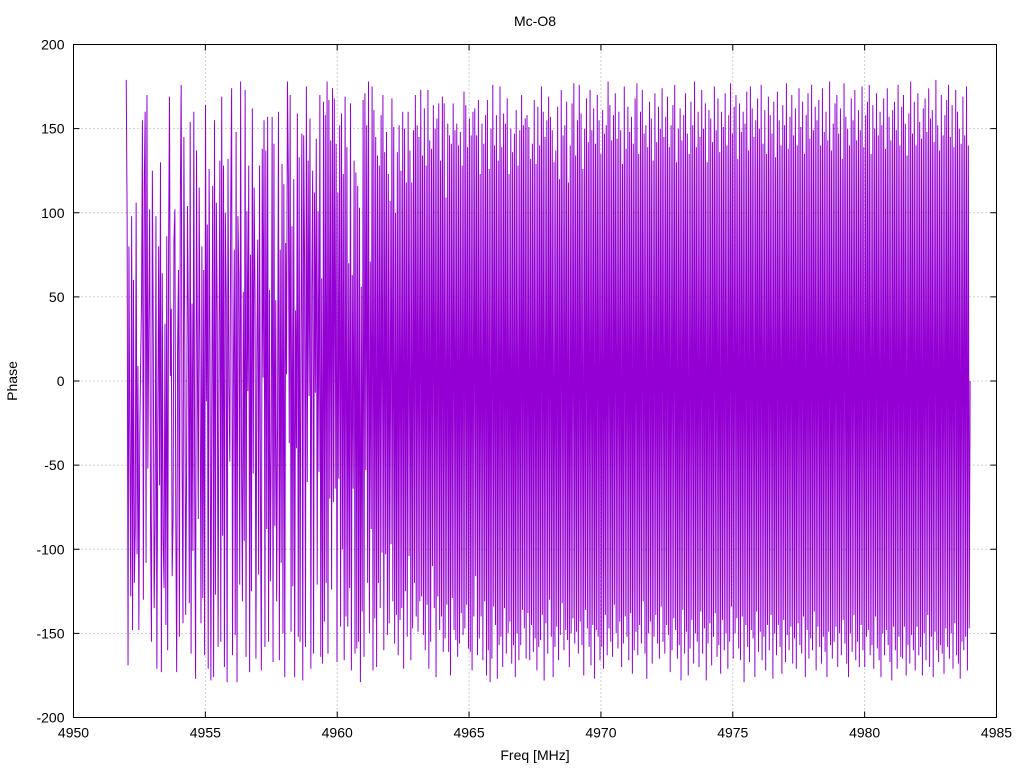 Image resolution: width=1024 pixels, height=768 pixels. Describe the element at coordinates (600, 733) in the screenshot. I see `x-tick-label: 4970` at that location.